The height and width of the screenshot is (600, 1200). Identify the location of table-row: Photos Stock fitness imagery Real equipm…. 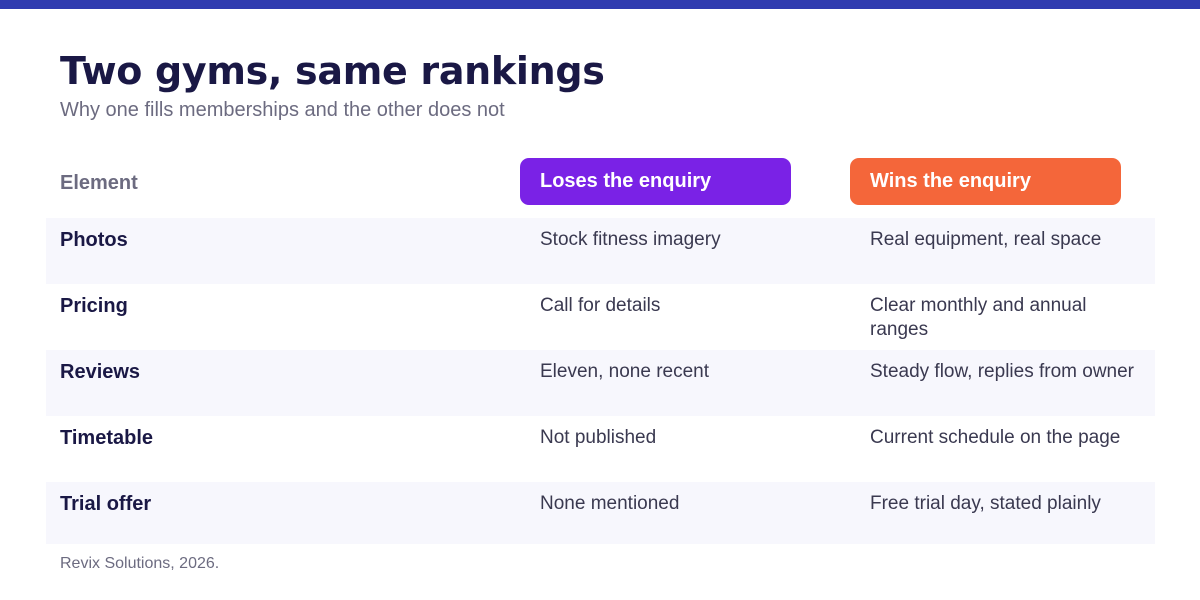
(600, 251).